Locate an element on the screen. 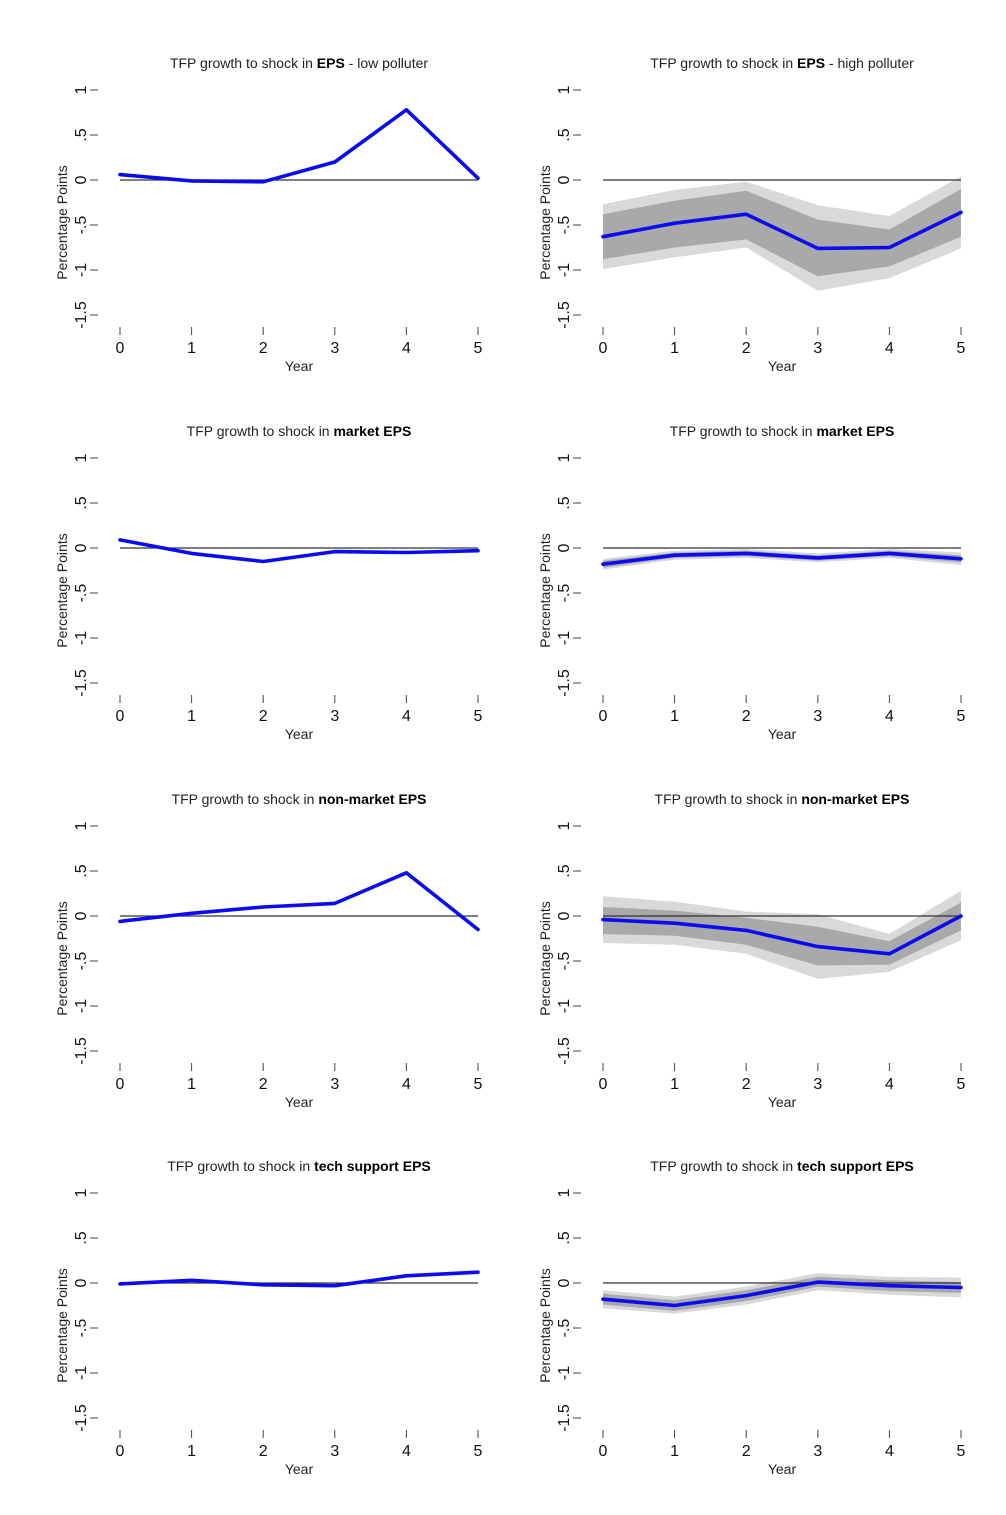  panel-title: TFP growth to shock in market EPS is located at coordinates (782, 431).